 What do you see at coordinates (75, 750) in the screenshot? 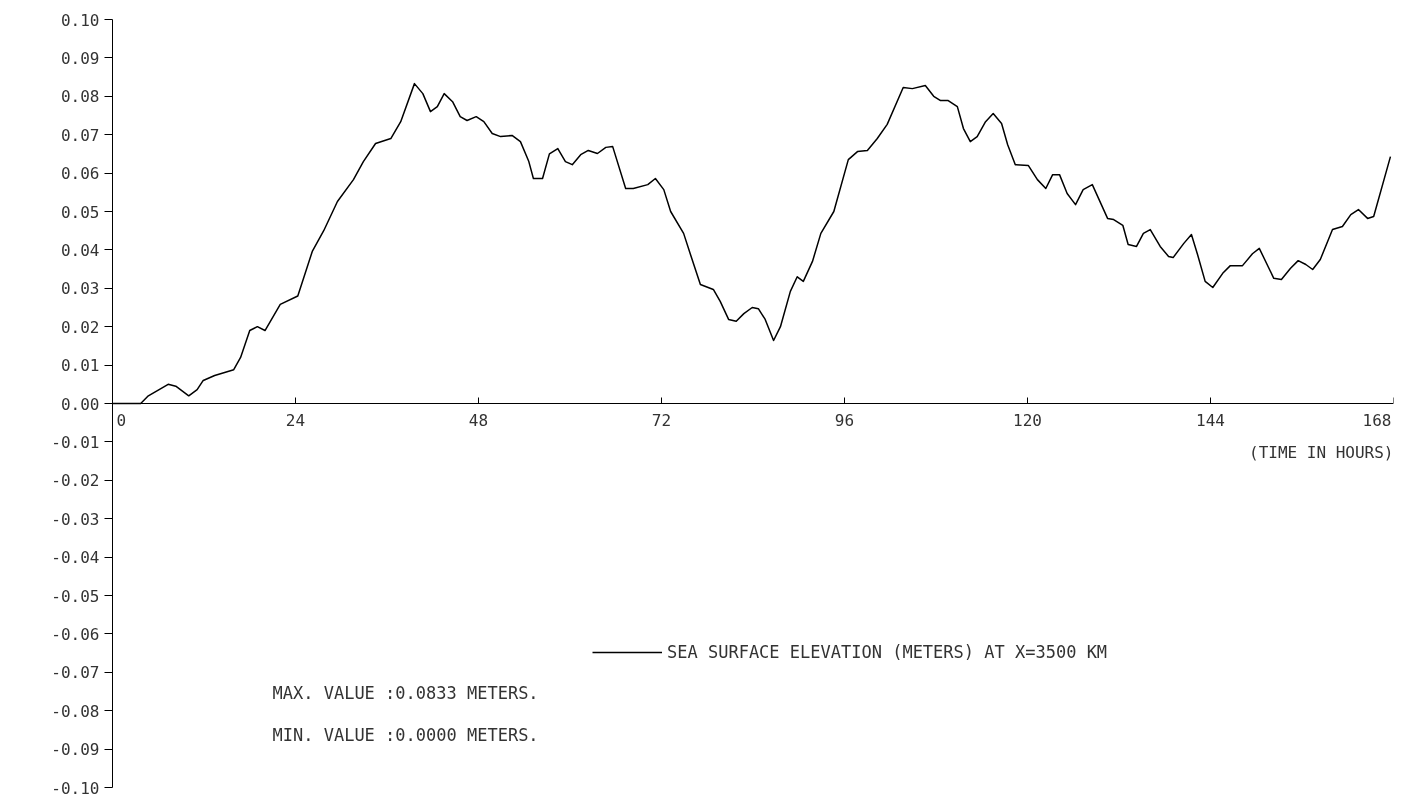
I see `y-tick-label: -0.09` at bounding box center [75, 750].